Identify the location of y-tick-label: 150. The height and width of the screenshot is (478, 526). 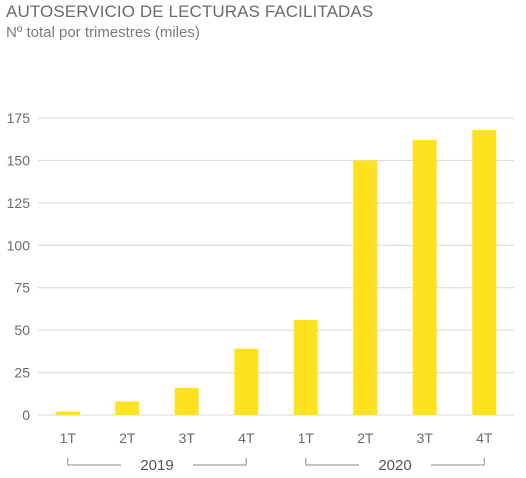
(19, 160).